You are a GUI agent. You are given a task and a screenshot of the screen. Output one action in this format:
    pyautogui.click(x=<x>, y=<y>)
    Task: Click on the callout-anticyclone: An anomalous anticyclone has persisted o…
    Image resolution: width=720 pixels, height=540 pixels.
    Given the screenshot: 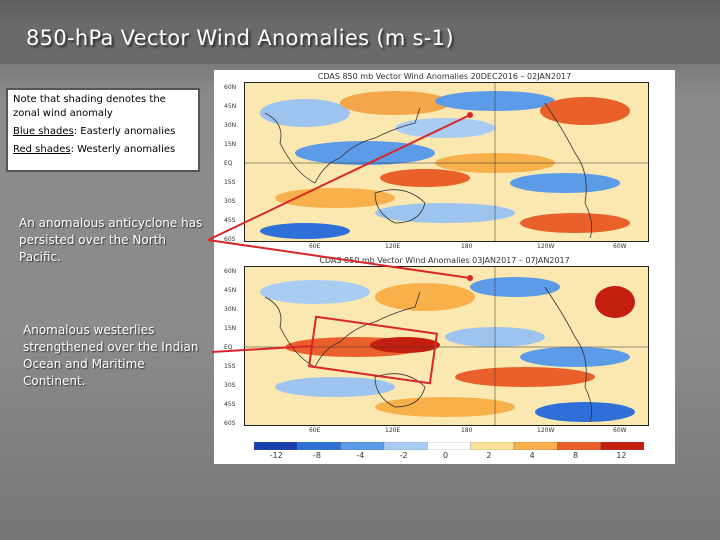 What is the action you would take?
    pyautogui.click(x=111, y=240)
    